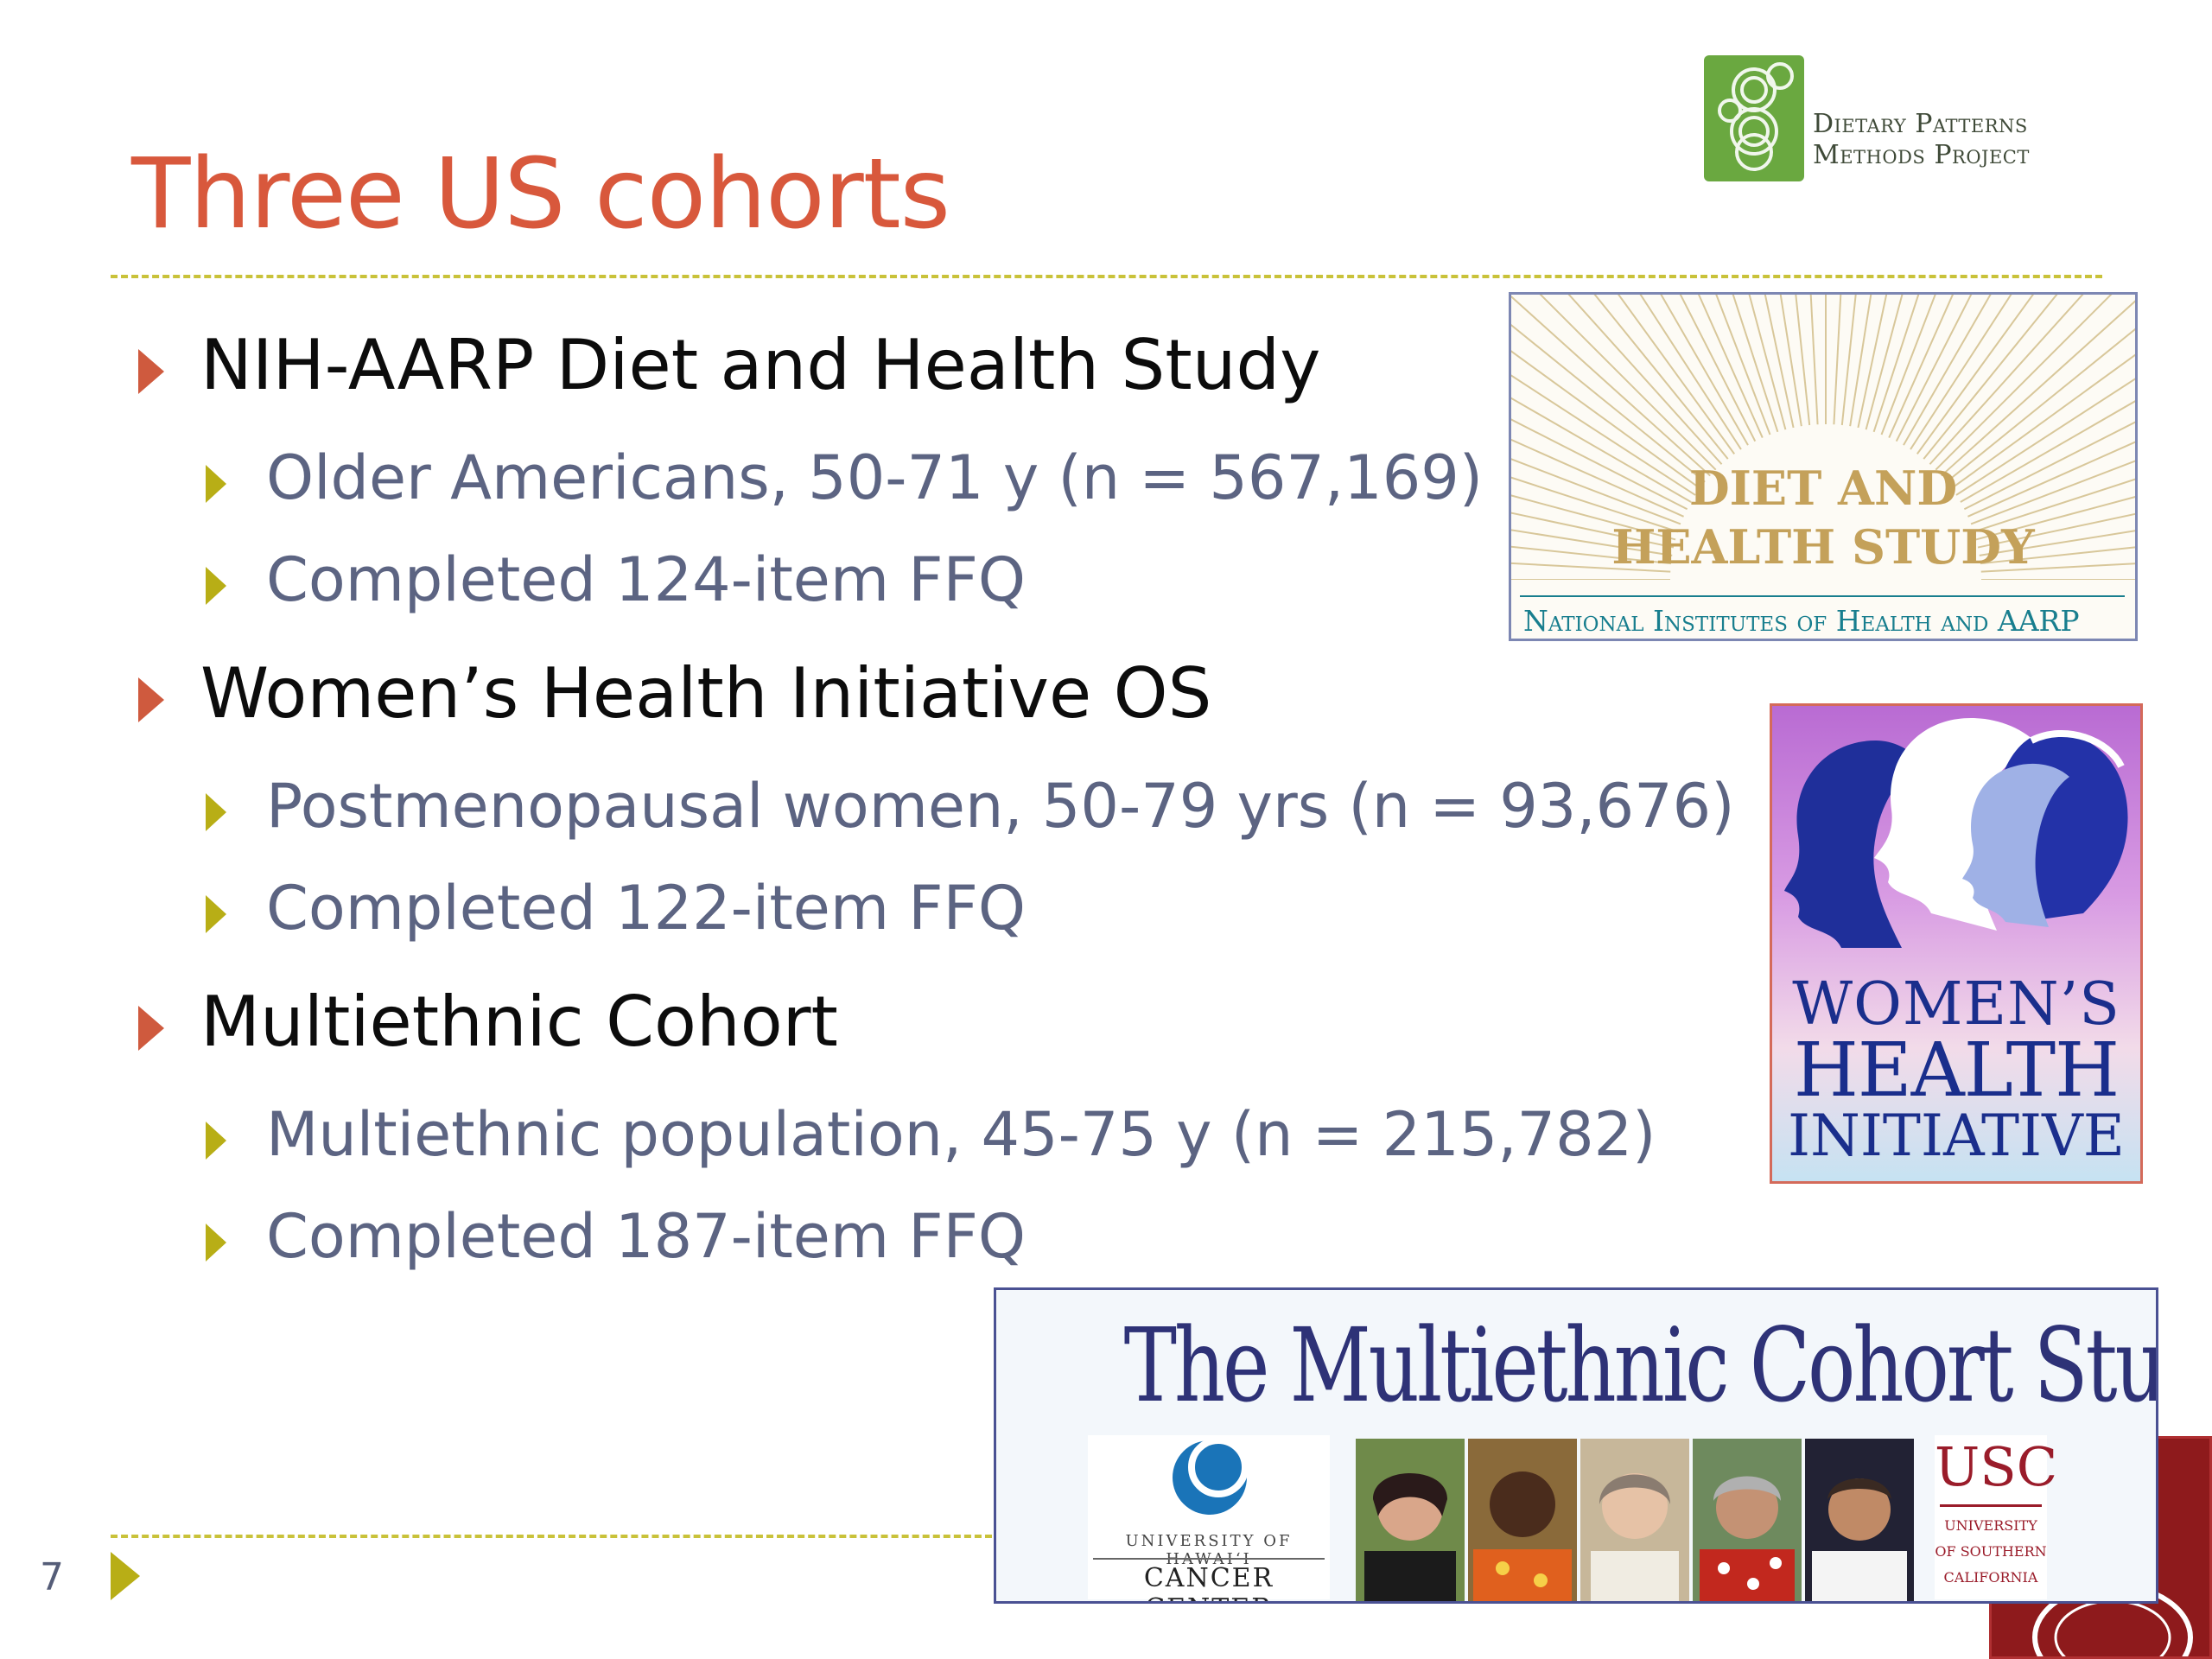 The width and height of the screenshot is (2212, 1659). Describe the element at coordinates (1640, 1365) in the screenshot. I see `mec-title: The Multiethnic Cohort Study` at that location.